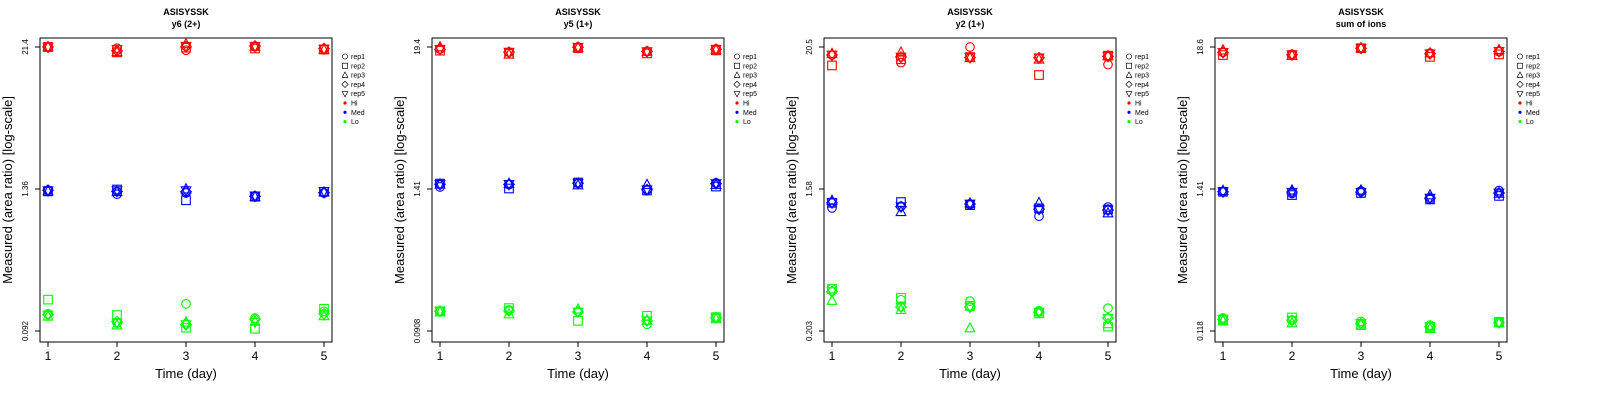 The image size is (1600, 400). I want to click on data-point-lo-rep3-day3, so click(970, 327).